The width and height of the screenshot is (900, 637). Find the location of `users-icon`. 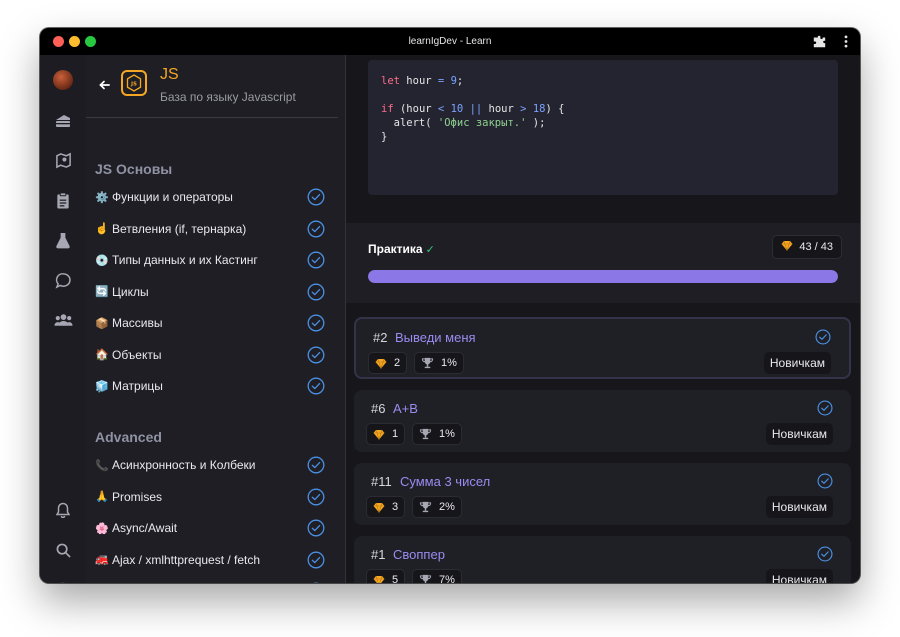

users-icon is located at coordinates (63, 320).